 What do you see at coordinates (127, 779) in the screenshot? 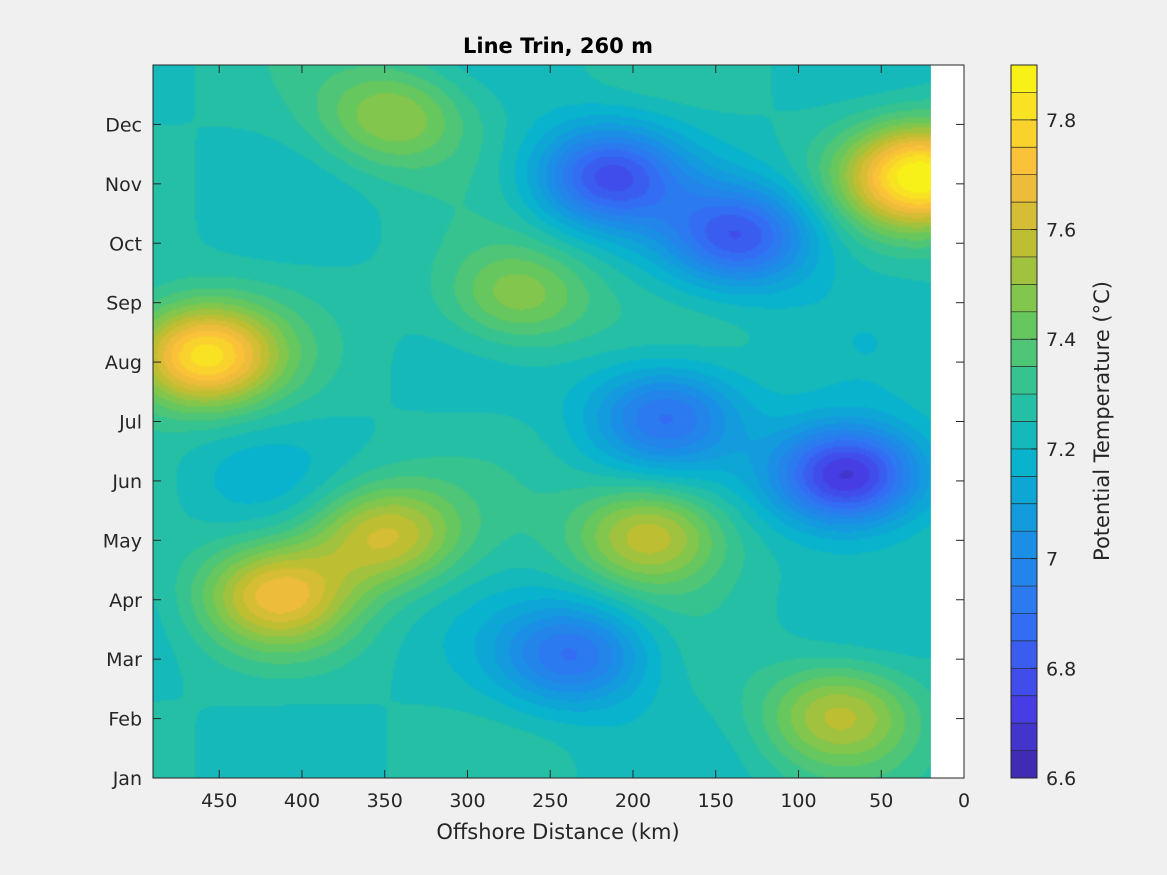
I see `y-tick-label: Jan` at bounding box center [127, 779].